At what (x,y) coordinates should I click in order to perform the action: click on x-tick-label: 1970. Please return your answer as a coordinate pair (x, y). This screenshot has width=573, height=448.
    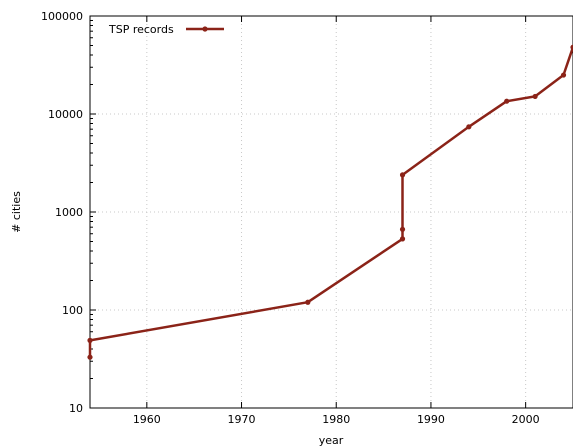
    Looking at the image, I should click on (242, 419).